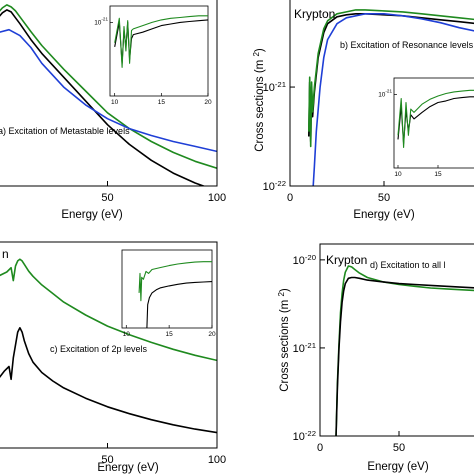 The height and width of the screenshot is (474, 474). I want to click on panel-a-inset-x-tick-label-3: 20, so click(208, 102).